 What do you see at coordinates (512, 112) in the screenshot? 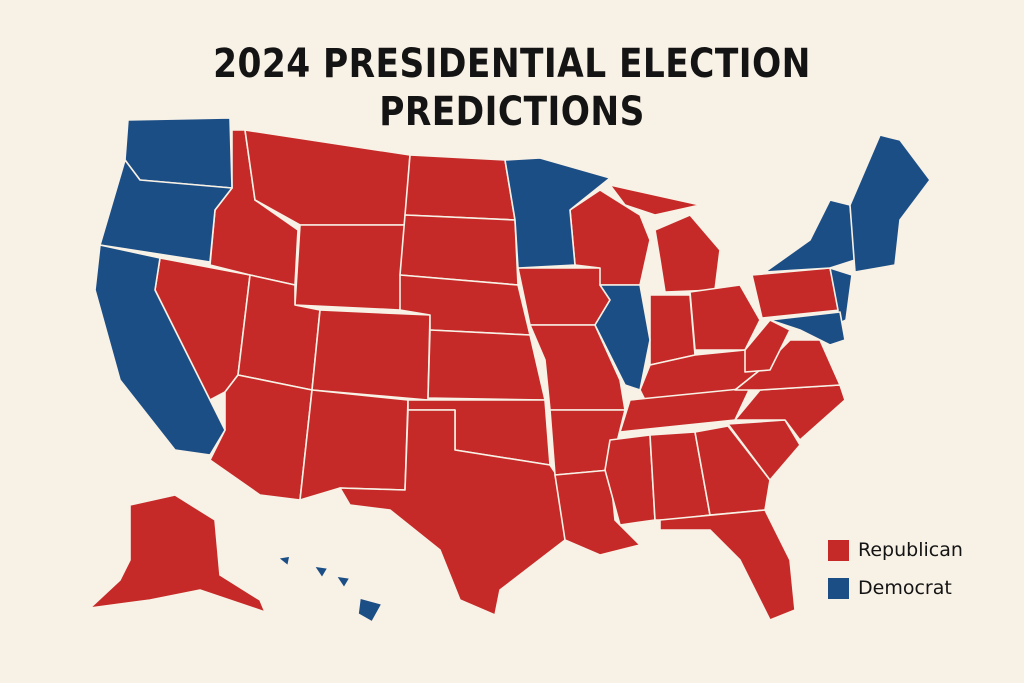
I see `title-line: PREDICTIONS` at bounding box center [512, 112].